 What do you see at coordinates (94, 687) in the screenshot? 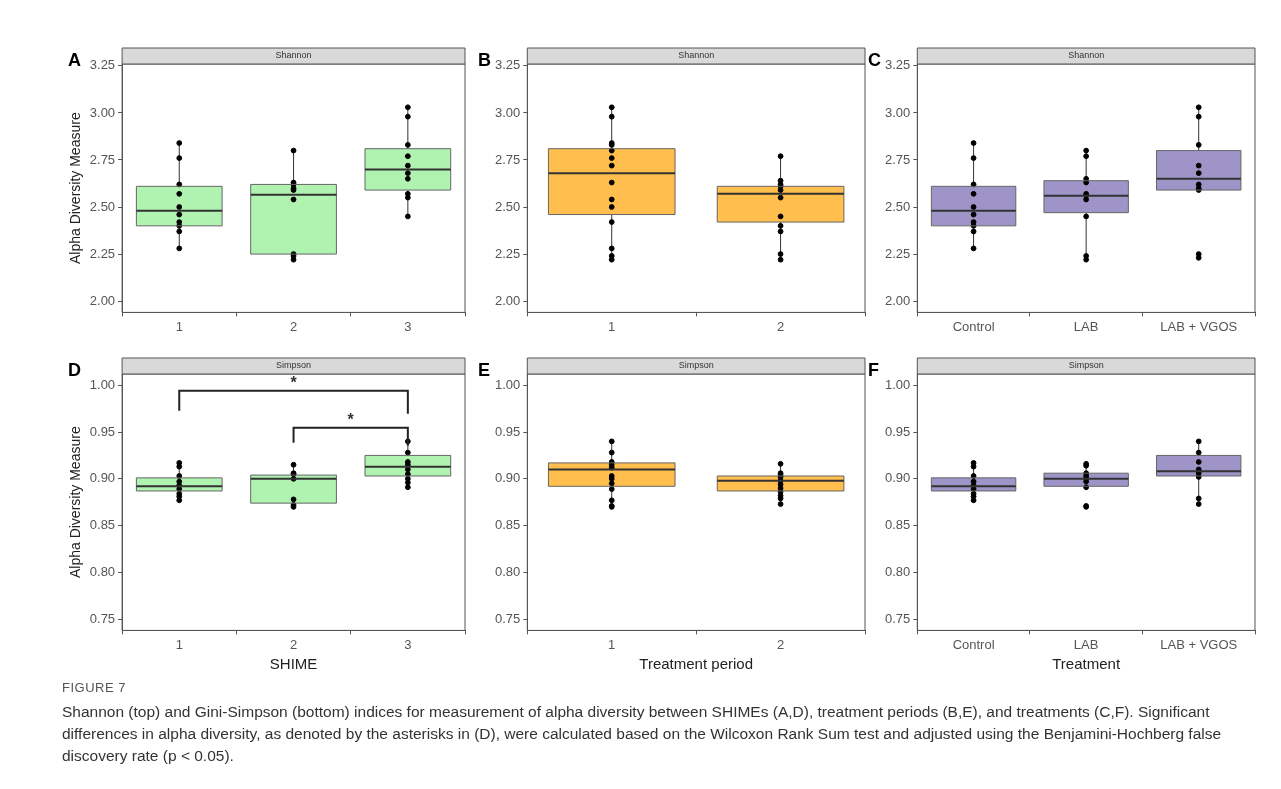
I see `caption: FIGURE 7` at bounding box center [94, 687].